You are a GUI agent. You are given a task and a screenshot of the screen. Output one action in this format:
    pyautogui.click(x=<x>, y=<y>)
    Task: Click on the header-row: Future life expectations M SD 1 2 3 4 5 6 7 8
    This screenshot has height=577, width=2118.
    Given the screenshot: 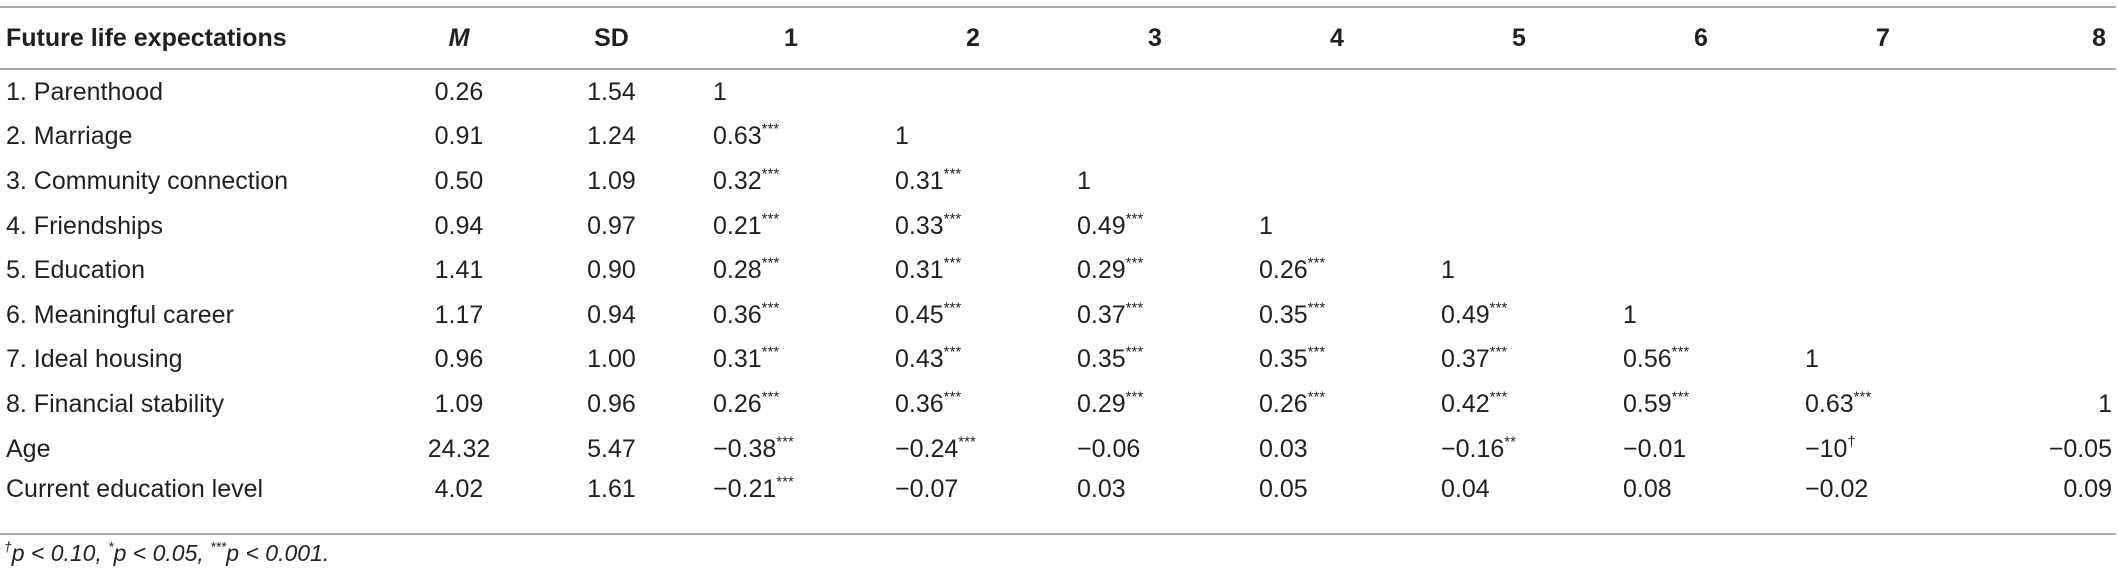 What is the action you would take?
    pyautogui.click(x=1058, y=38)
    